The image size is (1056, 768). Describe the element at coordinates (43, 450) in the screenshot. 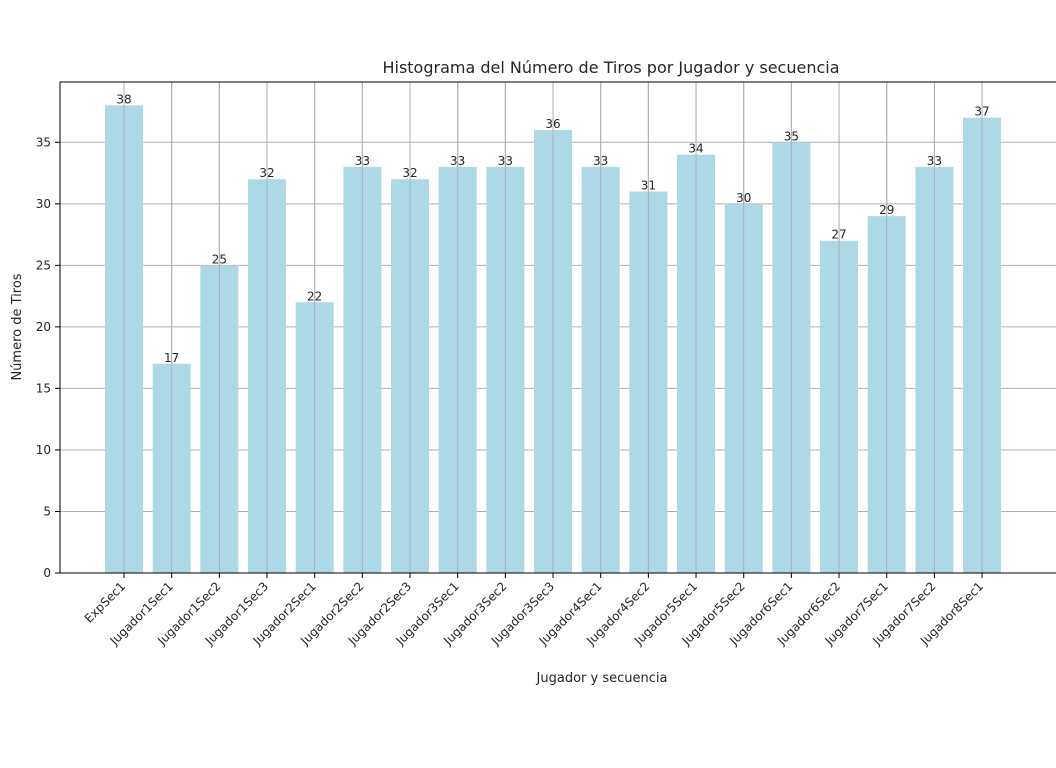

I see `y-tick-label: 10` at that location.